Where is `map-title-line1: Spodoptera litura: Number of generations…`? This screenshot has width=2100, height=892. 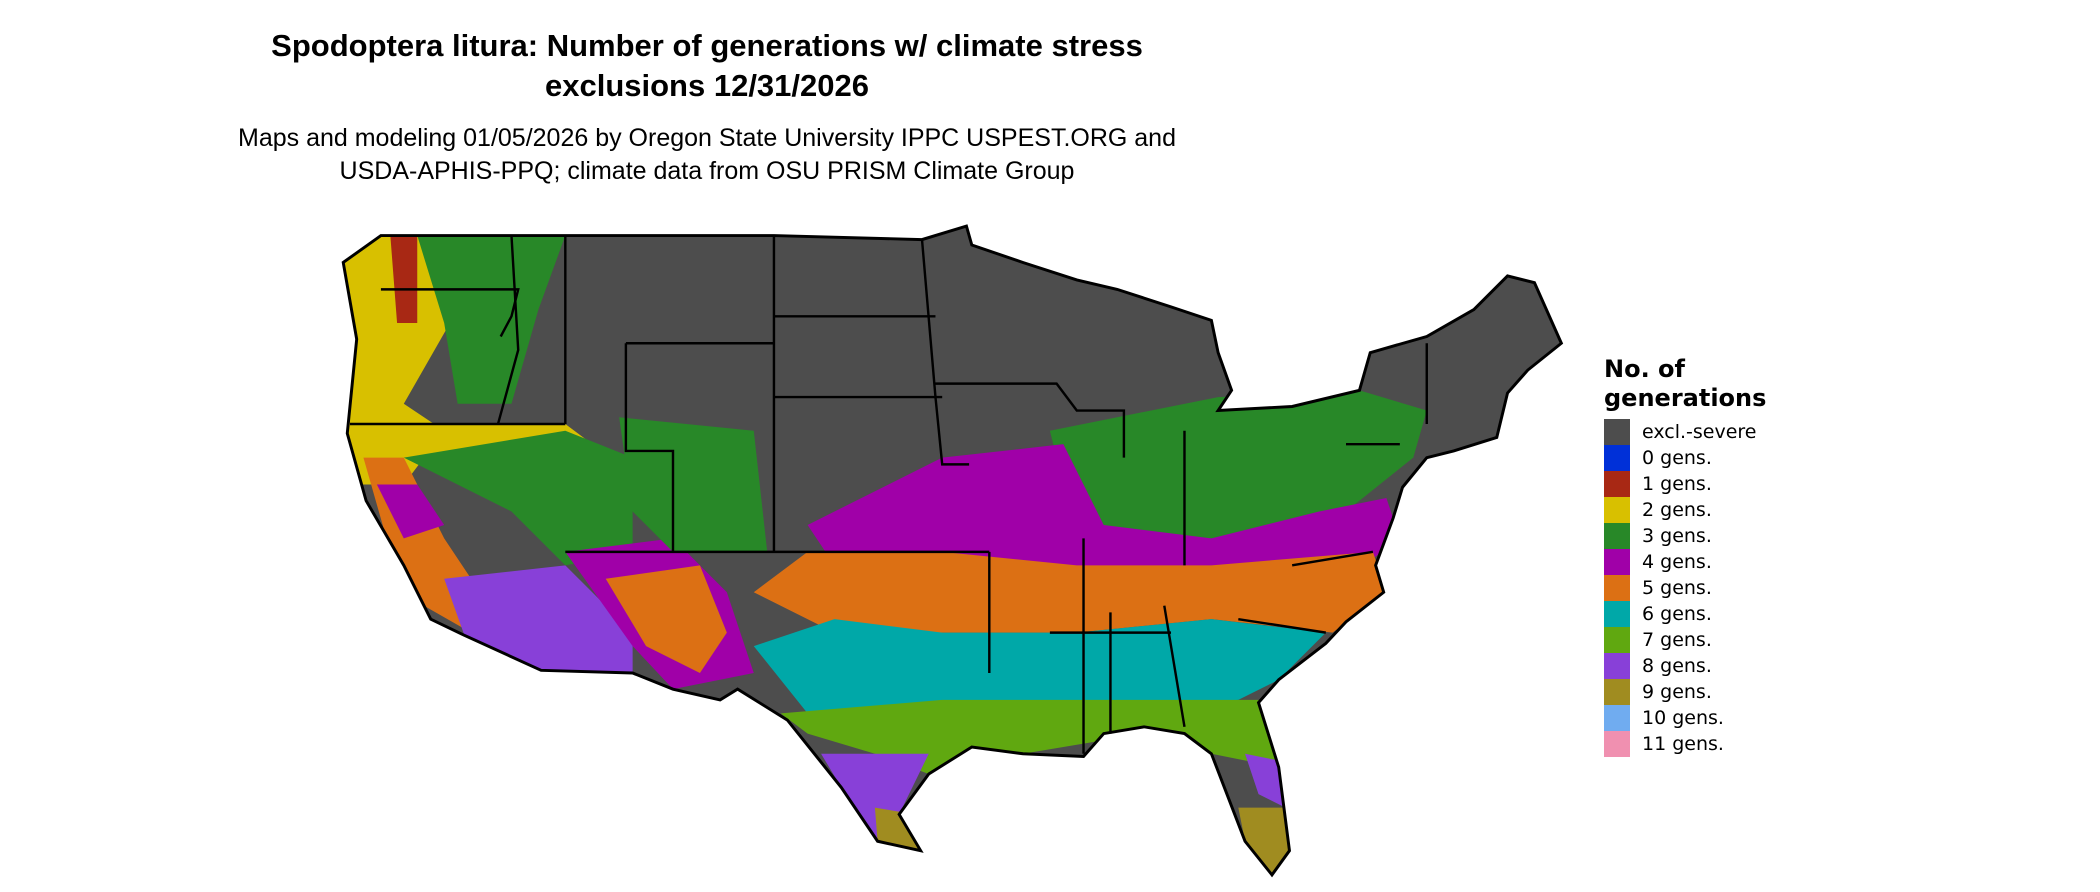 map-title-line1: Spodoptera litura: Number of generations… is located at coordinates (707, 45).